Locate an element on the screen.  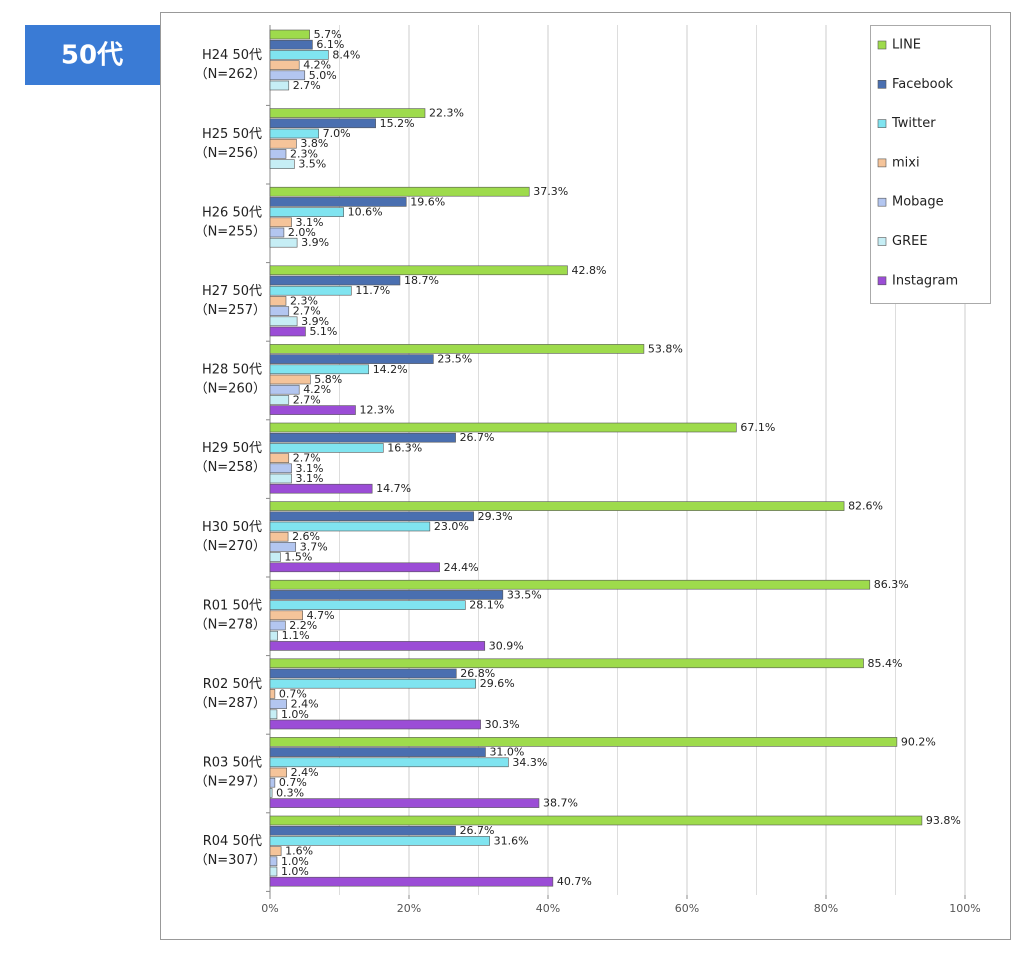
y-tick-label: H25 50代 is located at coordinates (232, 134).